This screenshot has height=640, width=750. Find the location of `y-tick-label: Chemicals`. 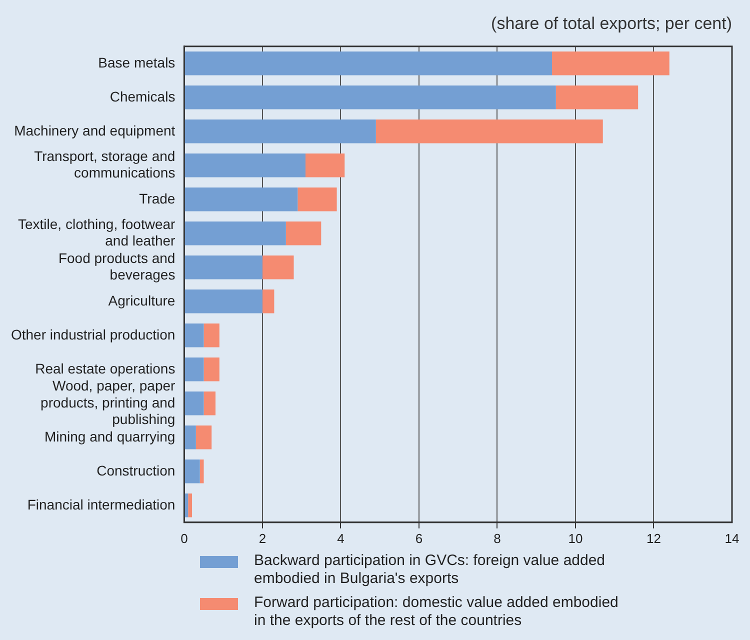

y-tick-label: Chemicals is located at coordinates (143, 96).